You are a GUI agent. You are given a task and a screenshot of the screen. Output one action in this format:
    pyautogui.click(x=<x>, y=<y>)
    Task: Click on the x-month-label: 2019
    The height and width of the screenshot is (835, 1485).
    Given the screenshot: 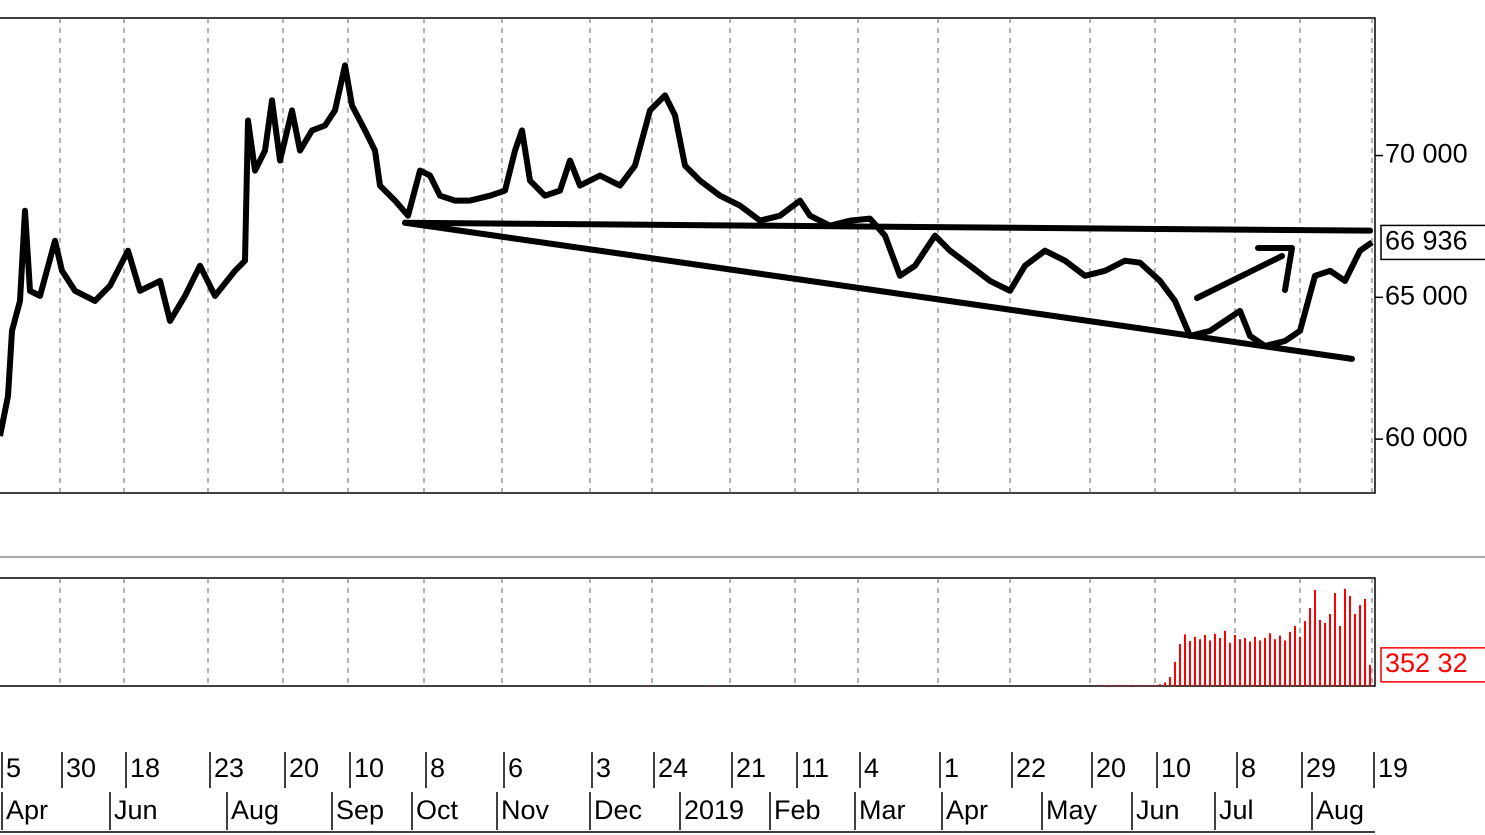 What is the action you would take?
    pyautogui.click(x=714, y=810)
    